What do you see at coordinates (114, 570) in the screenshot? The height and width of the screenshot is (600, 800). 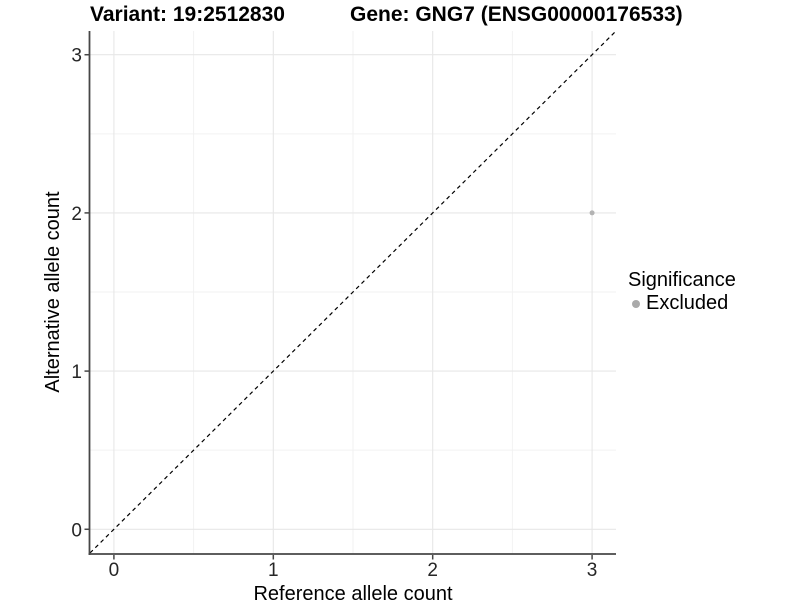 I see `x-tick-label: 0` at bounding box center [114, 570].